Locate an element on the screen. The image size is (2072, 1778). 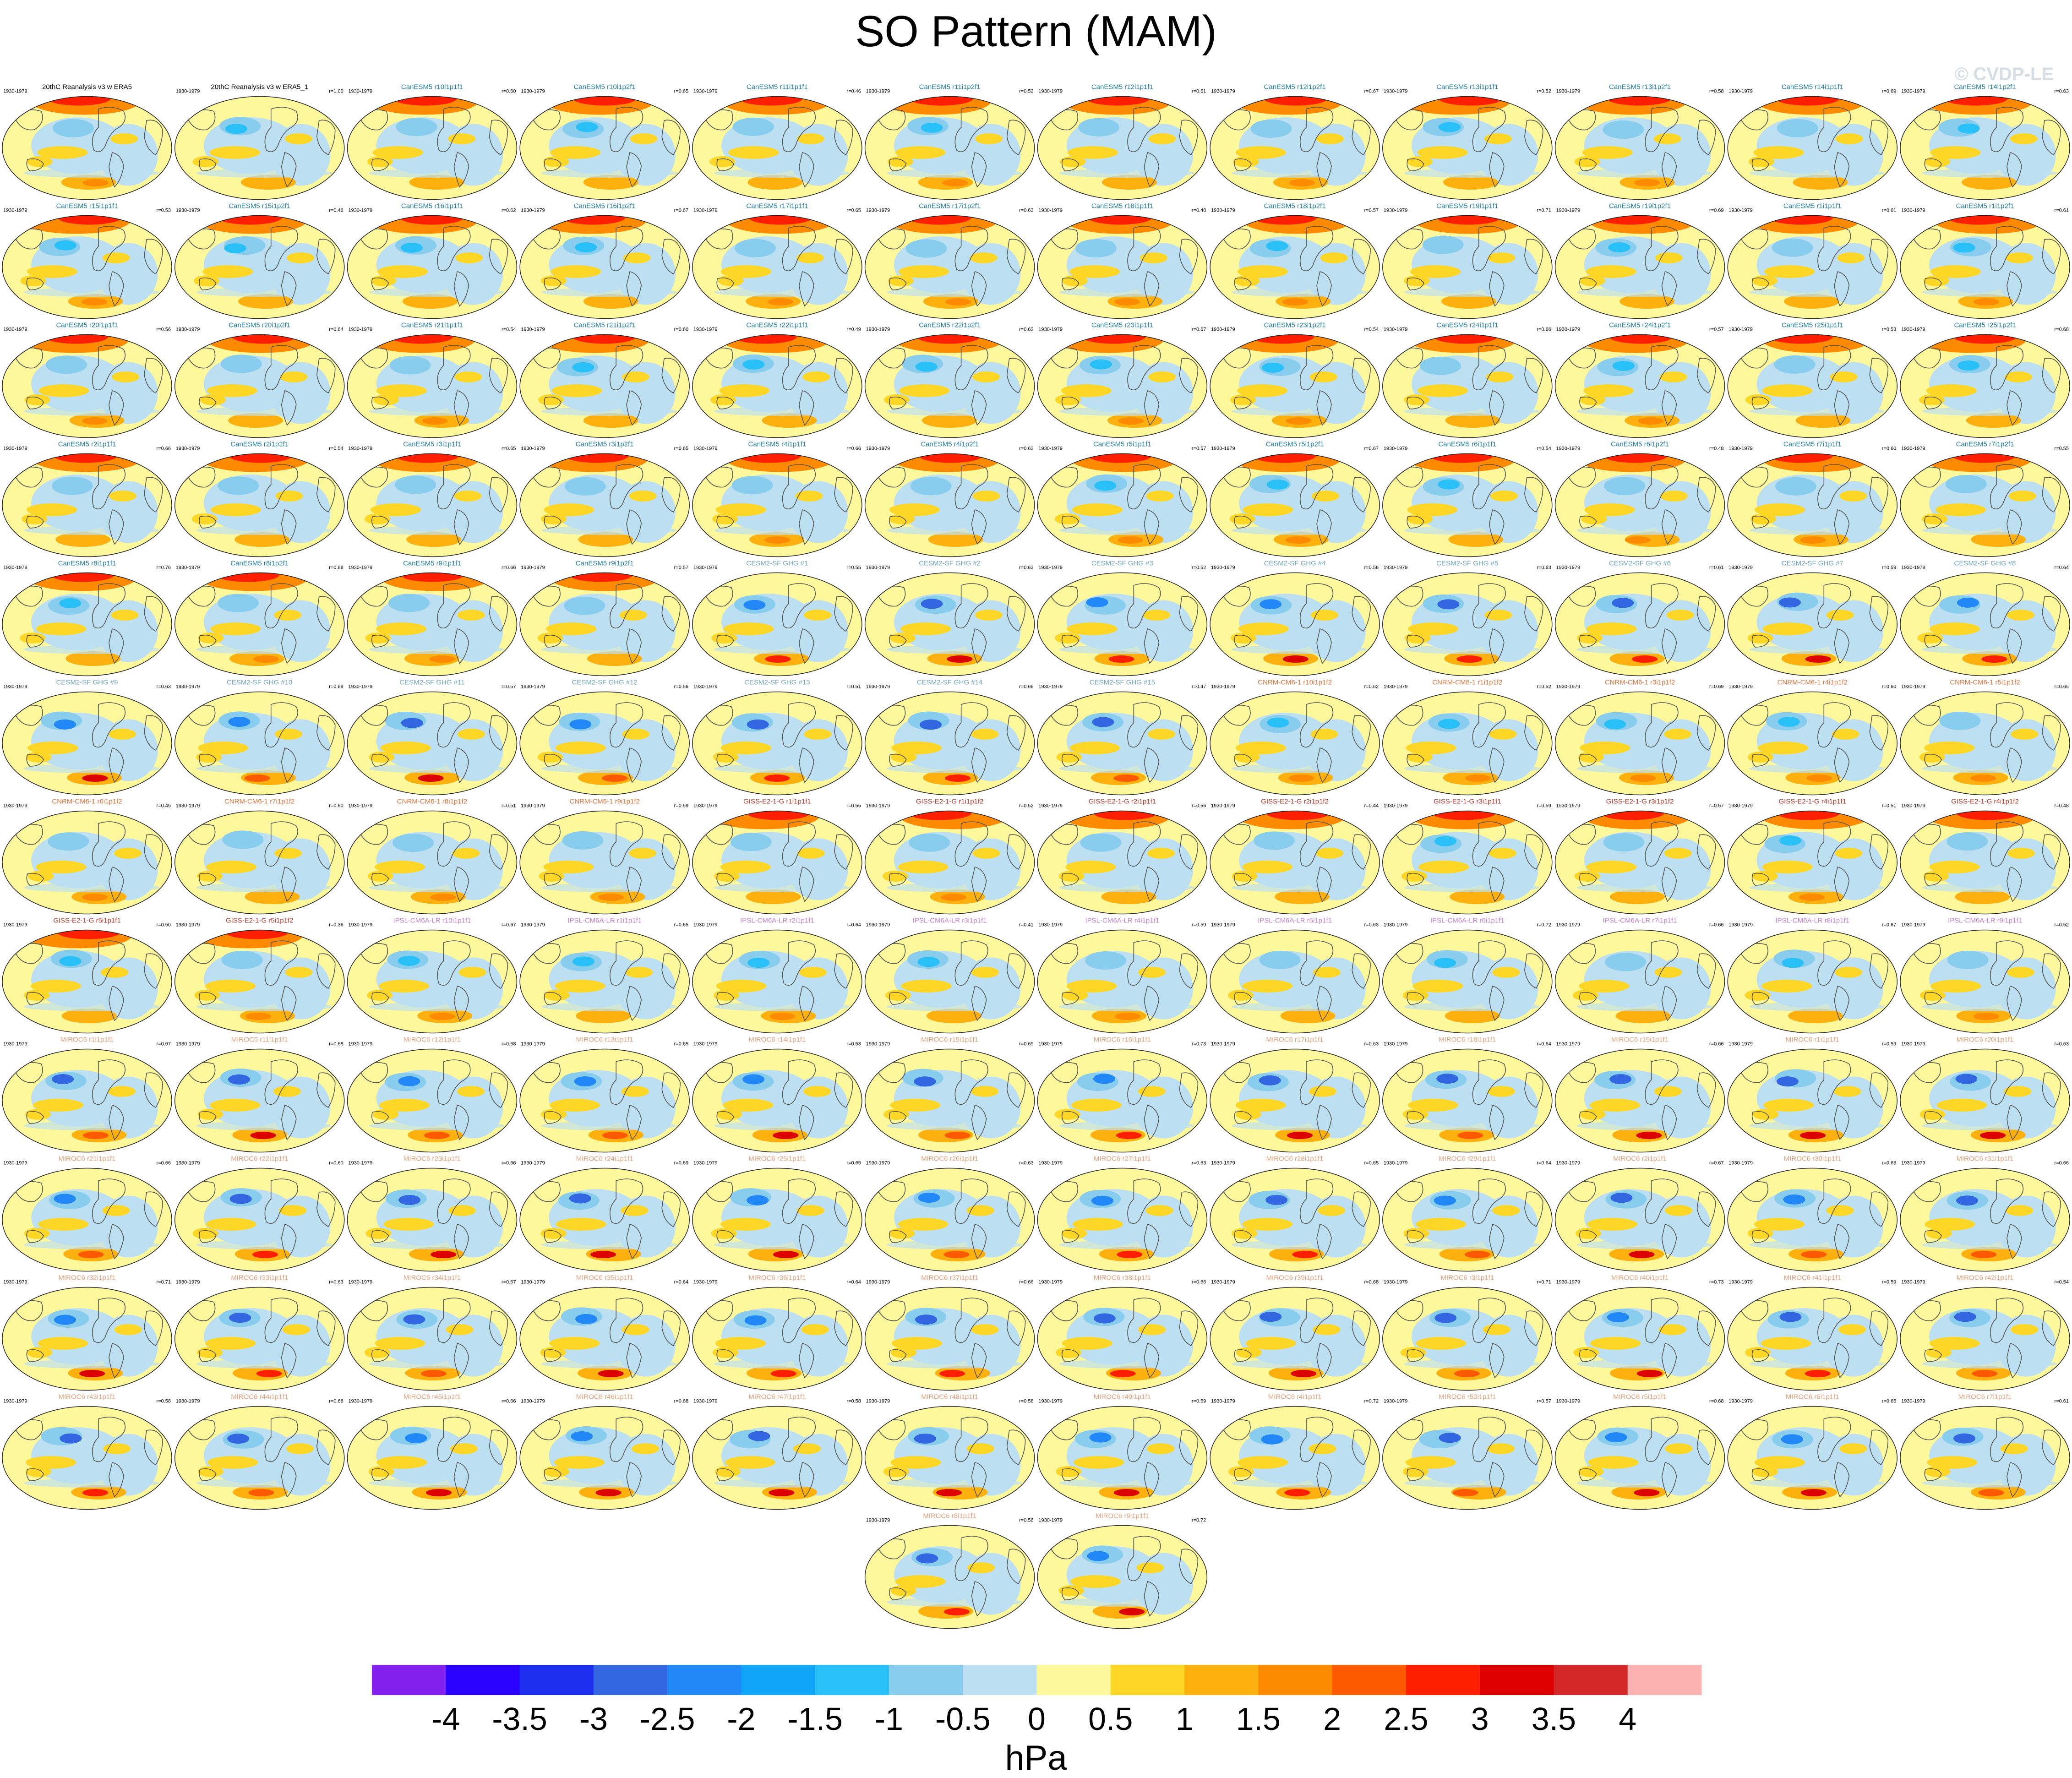
panel-title: CanESM5 r6i1p1f1 is located at coordinates (1467, 444).